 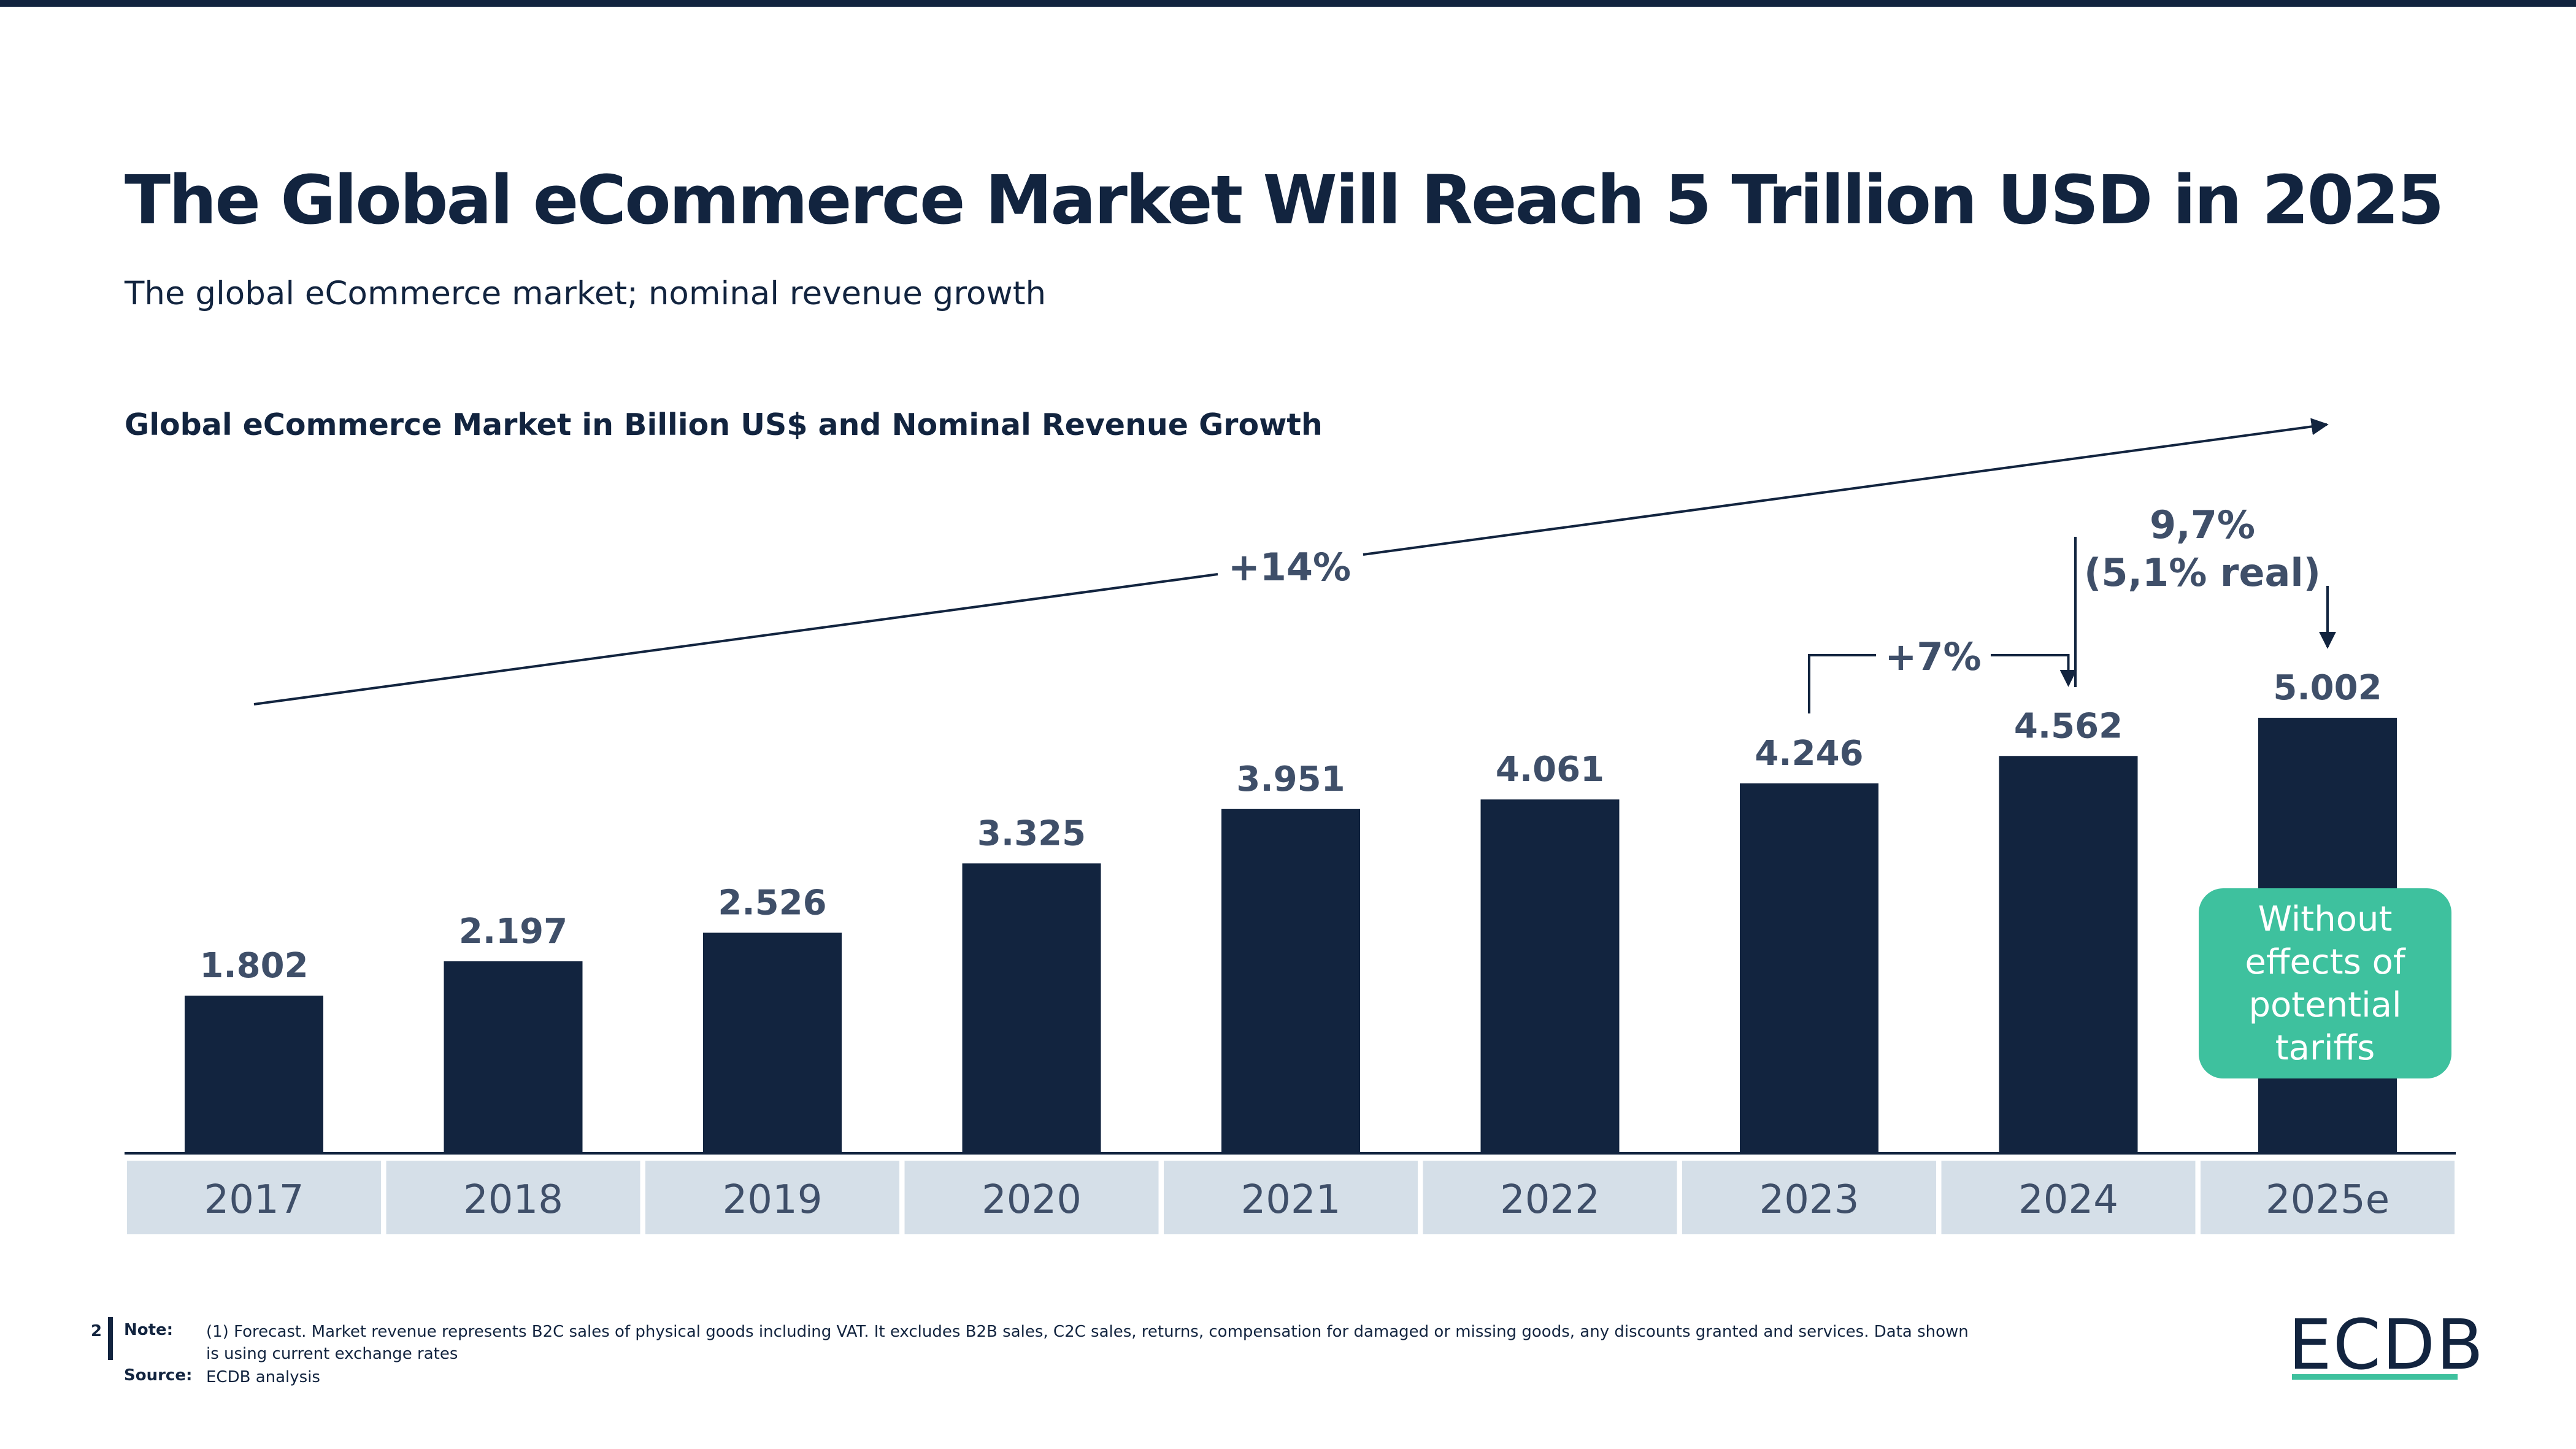 What do you see at coordinates (2203, 572) in the screenshot?
I see `yoy-2025-label-line2: (5,1% real)` at bounding box center [2203, 572].